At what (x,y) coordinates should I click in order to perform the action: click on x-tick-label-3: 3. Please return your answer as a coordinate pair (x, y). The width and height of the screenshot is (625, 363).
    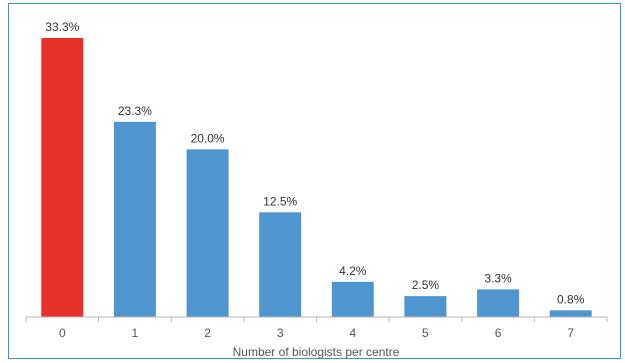
    Looking at the image, I should click on (280, 333).